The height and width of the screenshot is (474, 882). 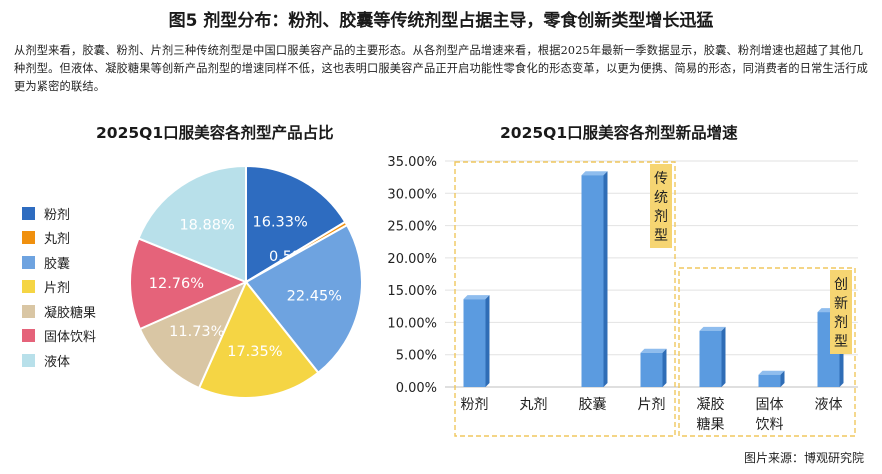 What do you see at coordinates (412, 162) in the screenshot?
I see `y-tick-label-7: 35.00%` at bounding box center [412, 162].